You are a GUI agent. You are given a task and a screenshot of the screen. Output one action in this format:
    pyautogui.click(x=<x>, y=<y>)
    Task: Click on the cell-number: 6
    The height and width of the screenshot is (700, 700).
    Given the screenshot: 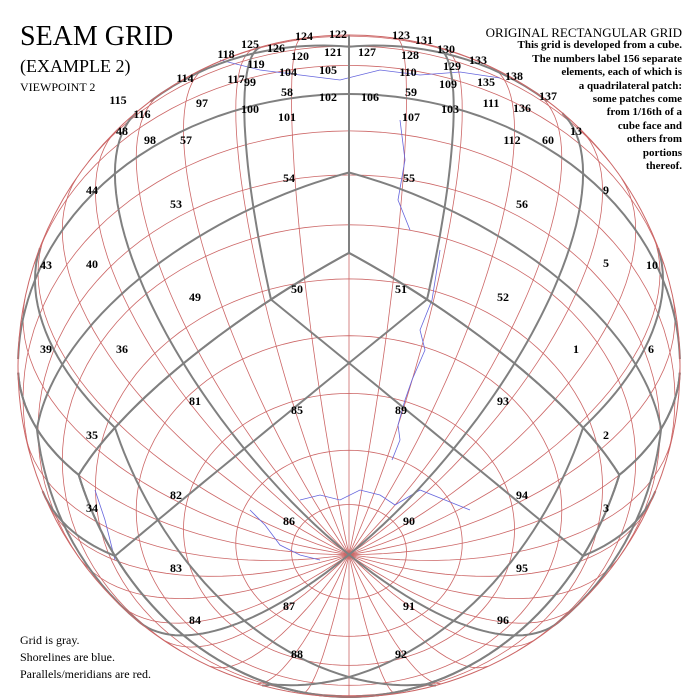 What is the action you would take?
    pyautogui.click(x=651, y=349)
    